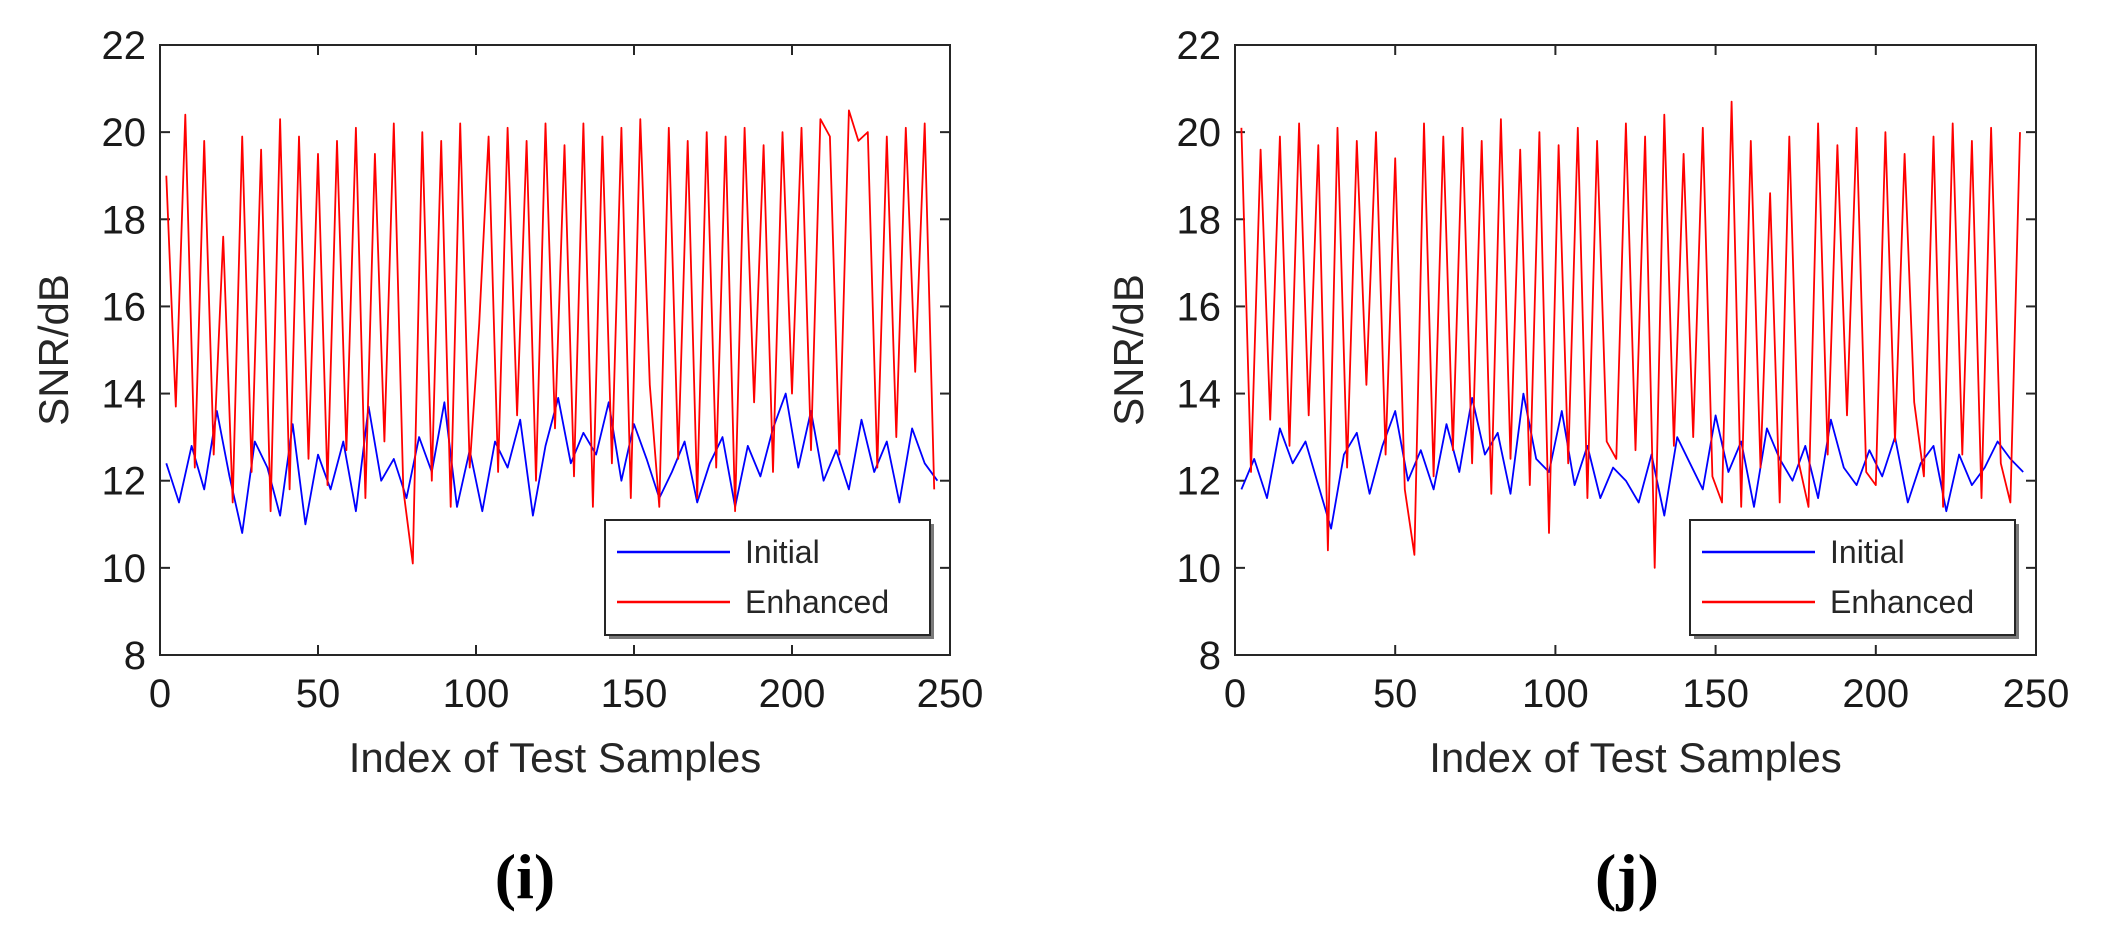 The image size is (2108, 926). I want to click on panel-label: (i), so click(525, 876).